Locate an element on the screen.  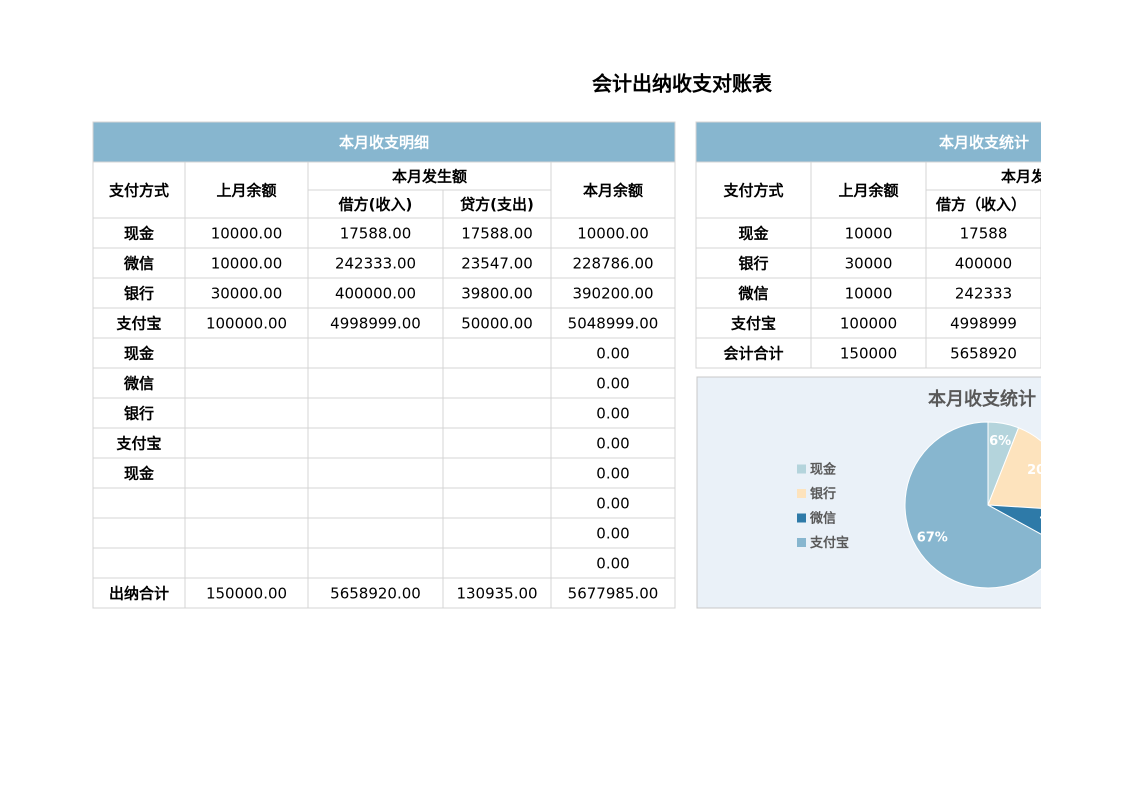
legend-label: 现金 is located at coordinates (823, 470).